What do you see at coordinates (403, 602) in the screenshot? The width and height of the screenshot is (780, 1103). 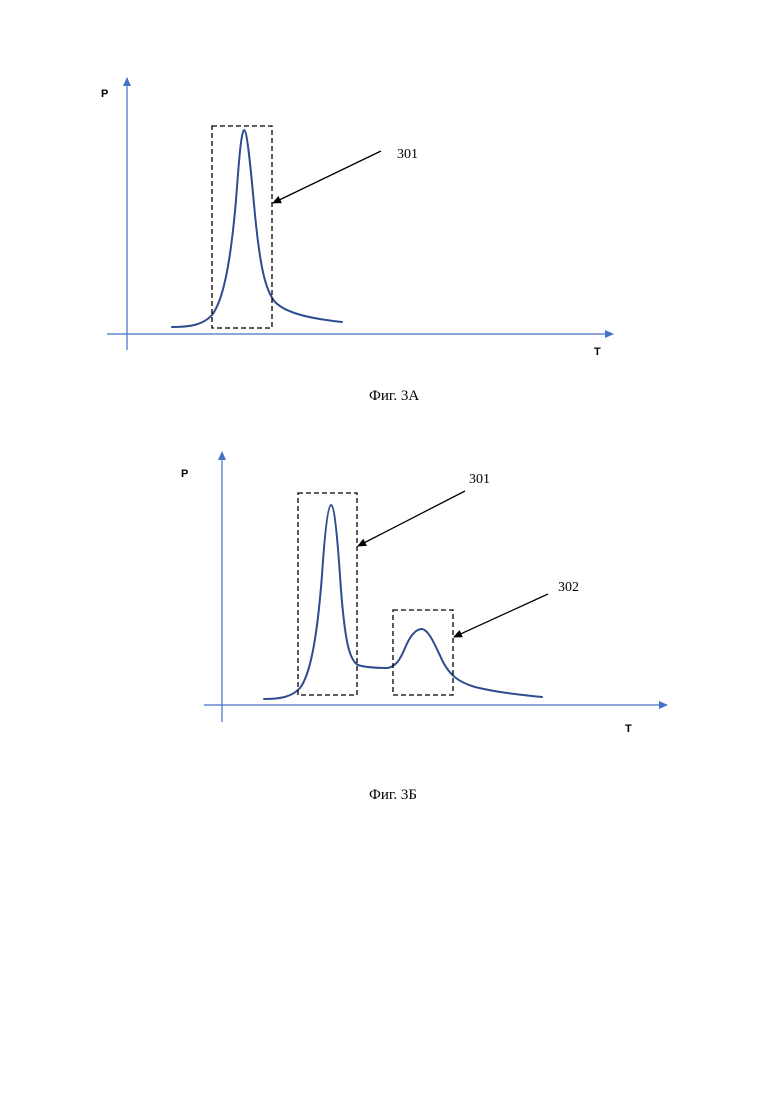 I see `fig3b-signal-curve` at bounding box center [403, 602].